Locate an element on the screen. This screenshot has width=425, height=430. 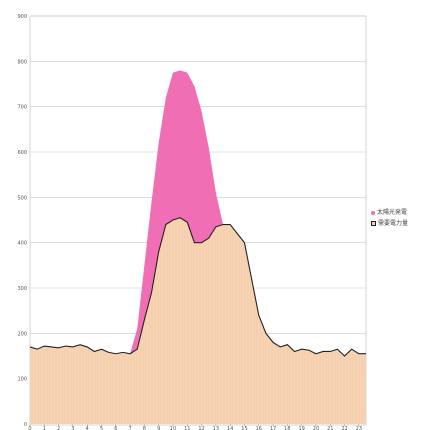
x-tick-label-11: 11 is located at coordinates (187, 428).